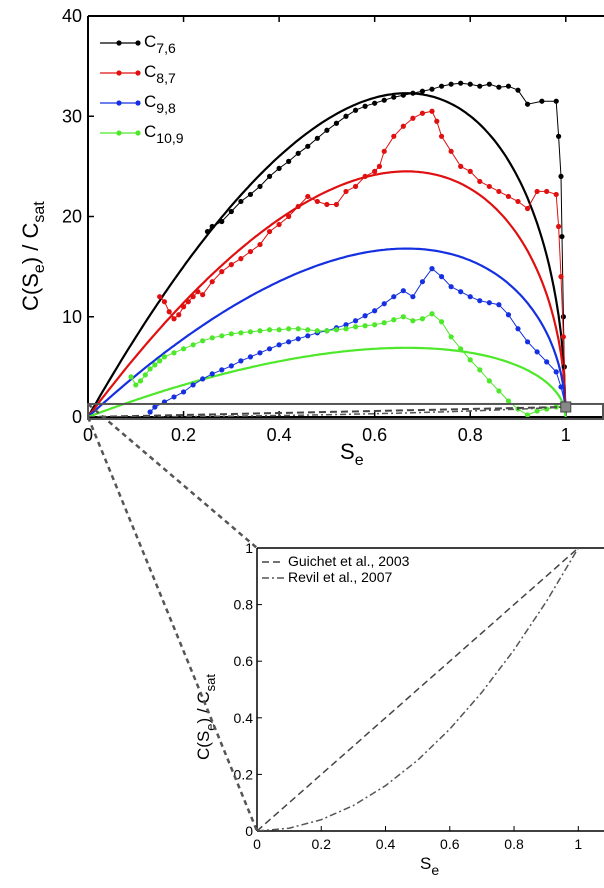 This screenshot has width=604, height=888. Describe the element at coordinates (566, 407) in the screenshot. I see `endpoint-marker` at that location.